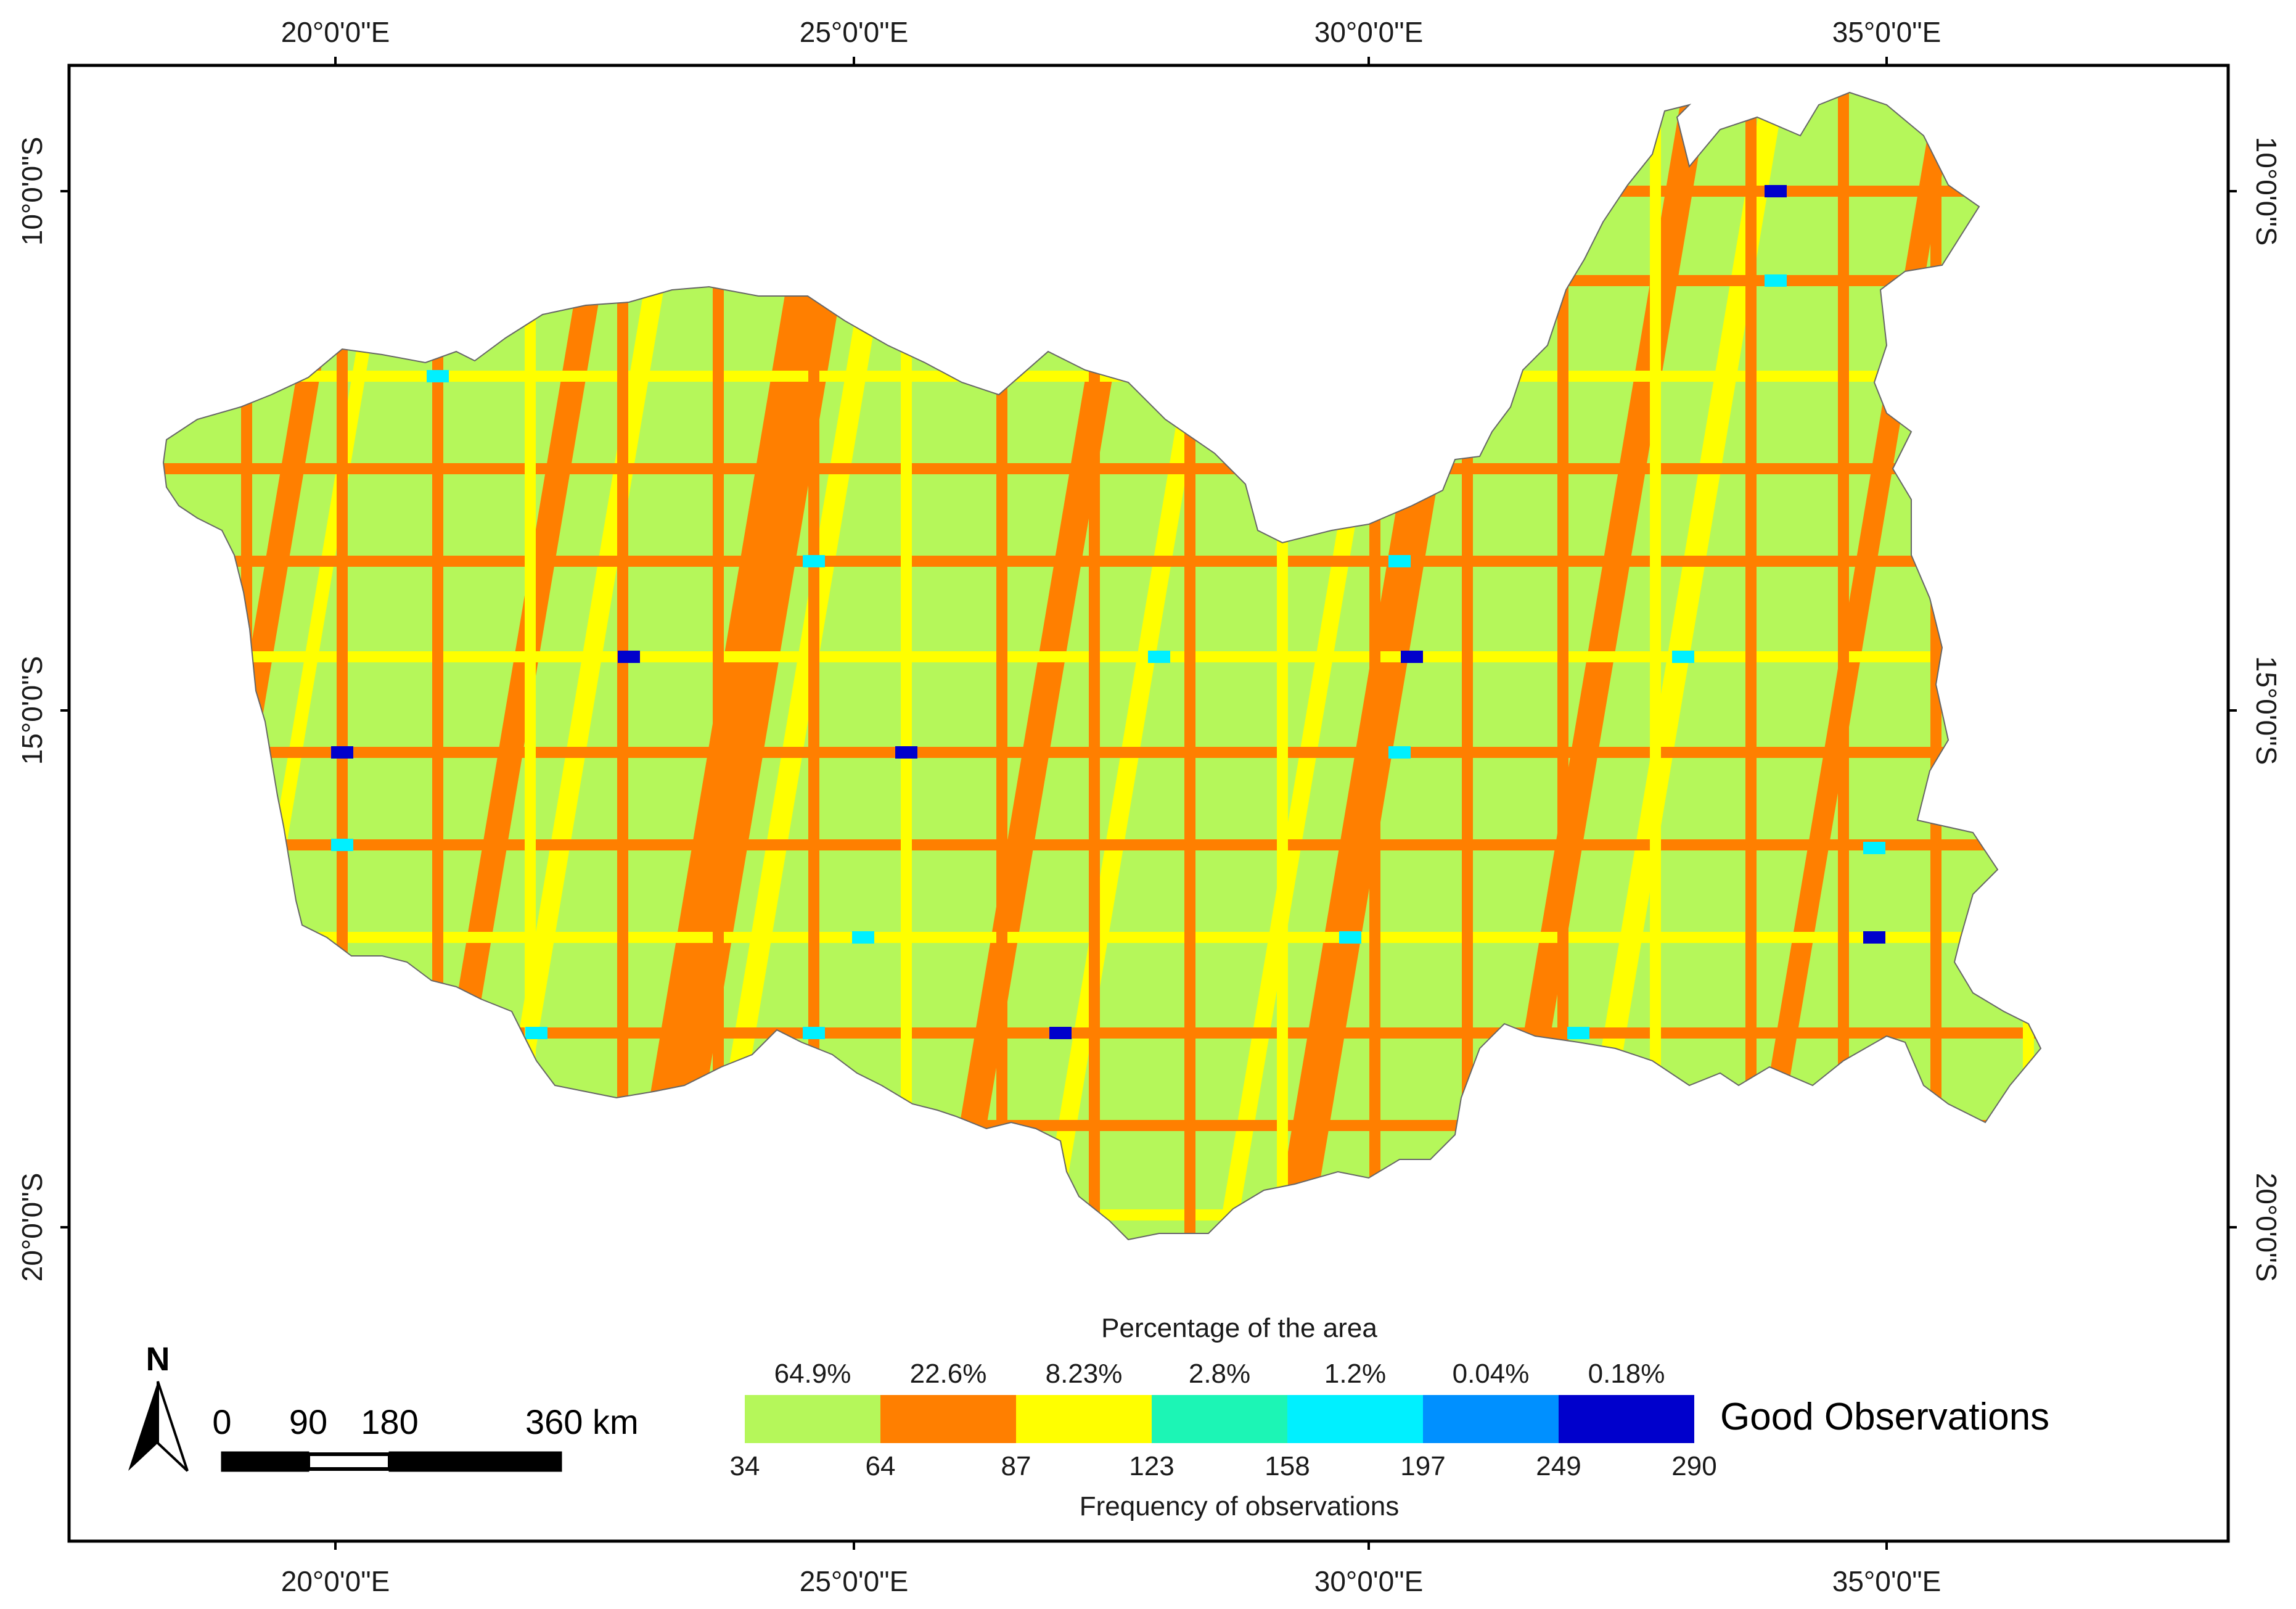 This screenshot has width=2296, height=1609. I want to click on right-lat-label-15: 15°0'0"S, so click(2266, 710).